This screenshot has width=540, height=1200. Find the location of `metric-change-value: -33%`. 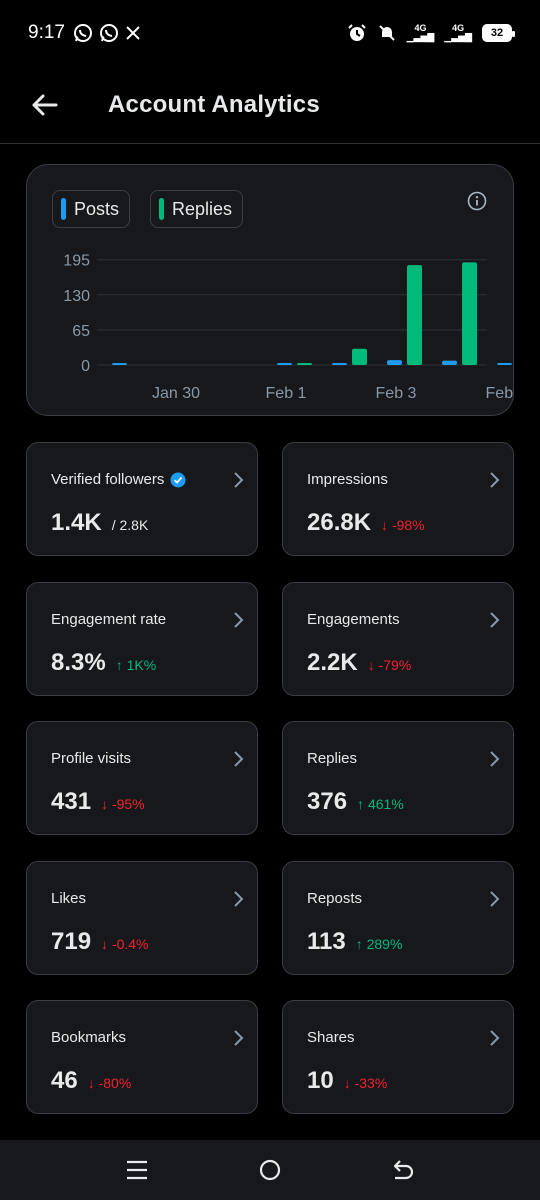

metric-change-value: -33% is located at coordinates (371, 1083).